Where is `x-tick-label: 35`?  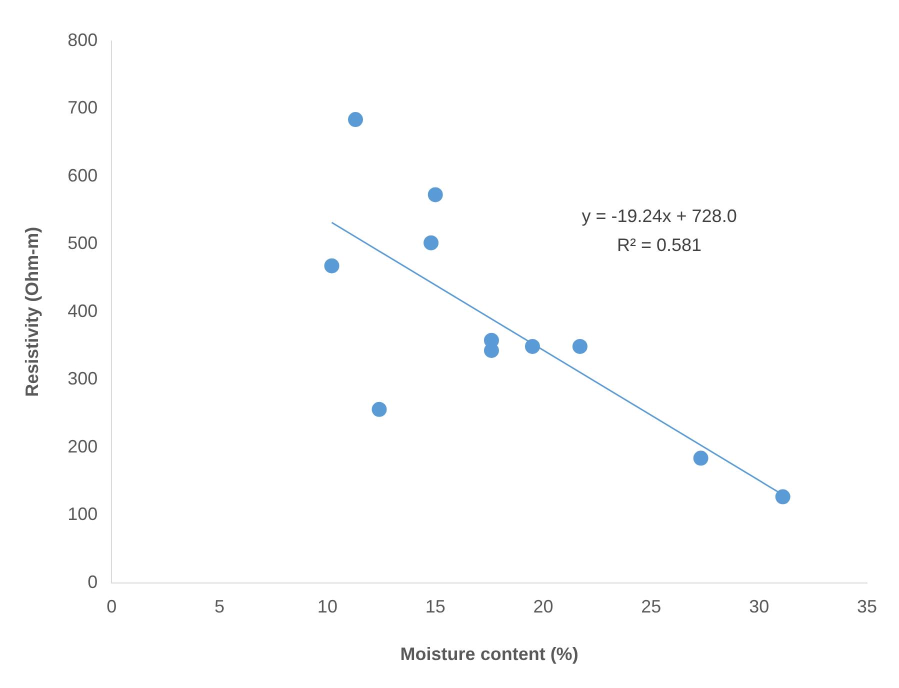
x-tick-label: 35 is located at coordinates (867, 606).